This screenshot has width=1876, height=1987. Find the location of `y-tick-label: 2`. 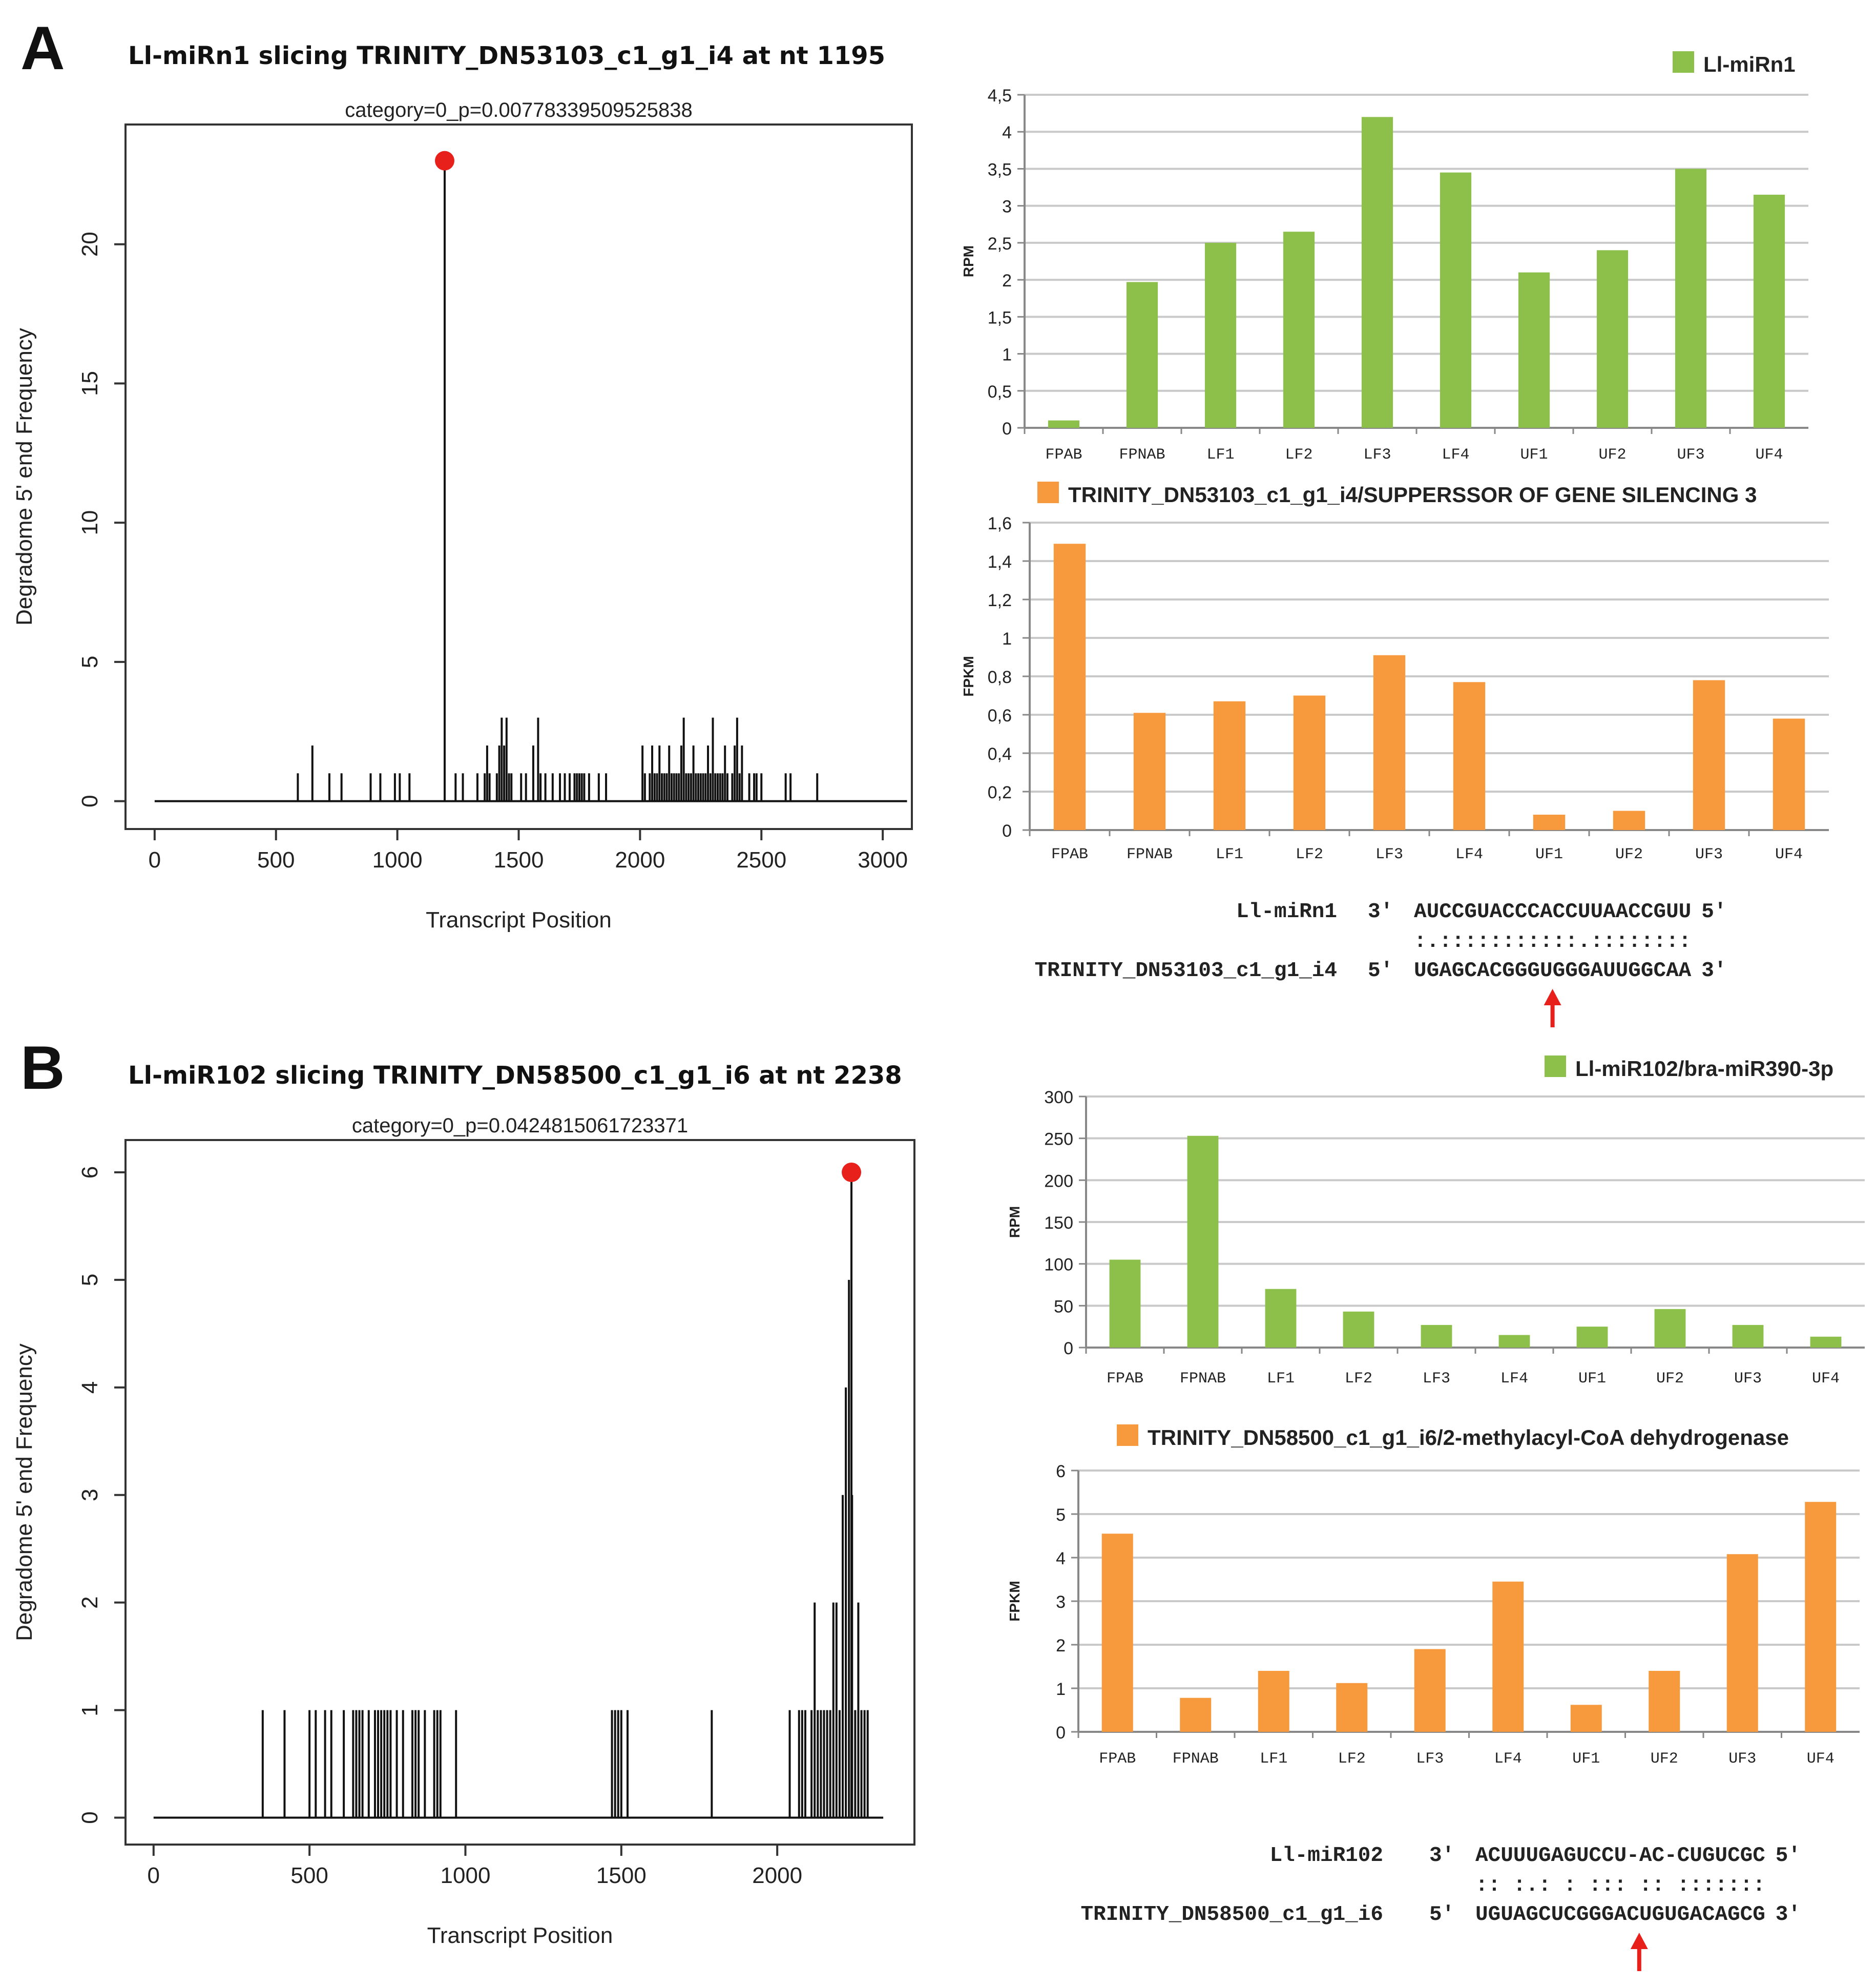

y-tick-label: 2 is located at coordinates (1007, 281).